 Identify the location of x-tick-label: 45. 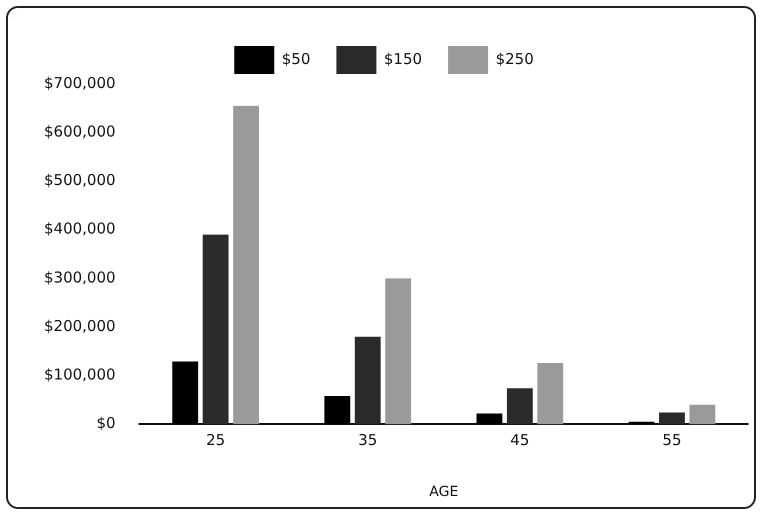
(520, 440).